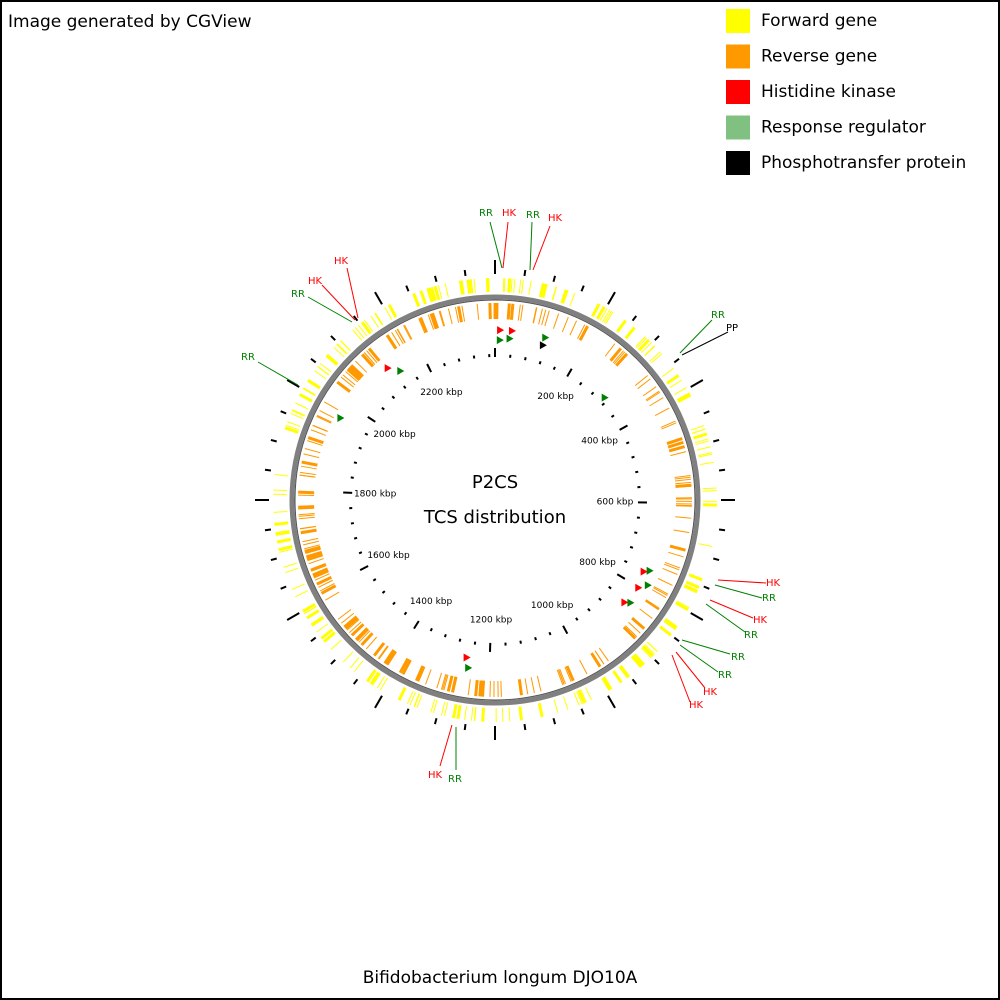 This screenshot has height=1000, width=1000. What do you see at coordinates (500, 978) in the screenshot?
I see `caption: Bifidobacterium longum DJO10A` at bounding box center [500, 978].